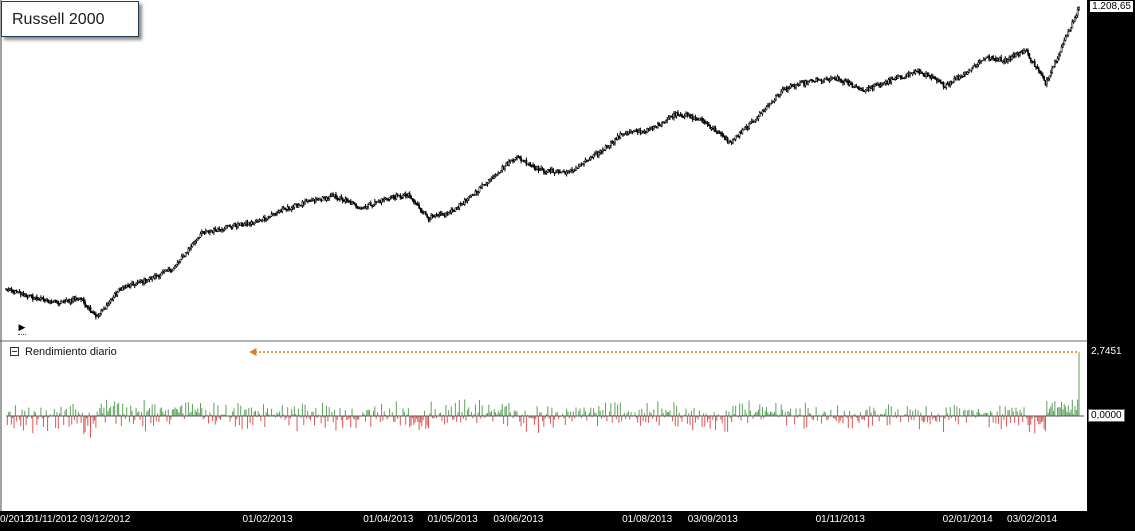 The image size is (1135, 531). Describe the element at coordinates (840, 519) in the screenshot. I see `x-tick-label: 01/11/2013` at that location.